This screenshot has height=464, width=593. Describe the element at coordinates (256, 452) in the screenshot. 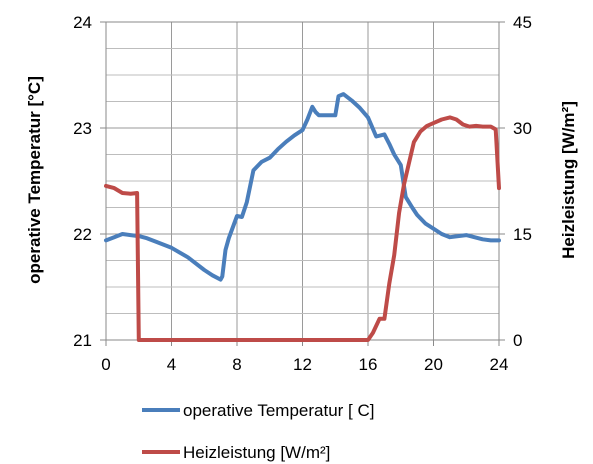

I see `legend-label-heating: Heizleistung [W/m²]` at that location.